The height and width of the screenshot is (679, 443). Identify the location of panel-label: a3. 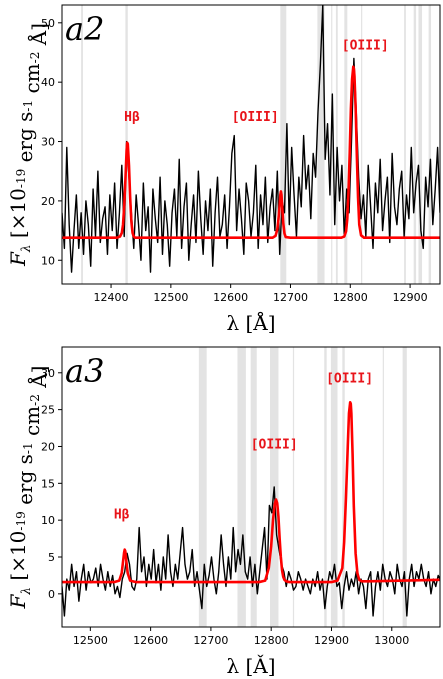
(84, 371).